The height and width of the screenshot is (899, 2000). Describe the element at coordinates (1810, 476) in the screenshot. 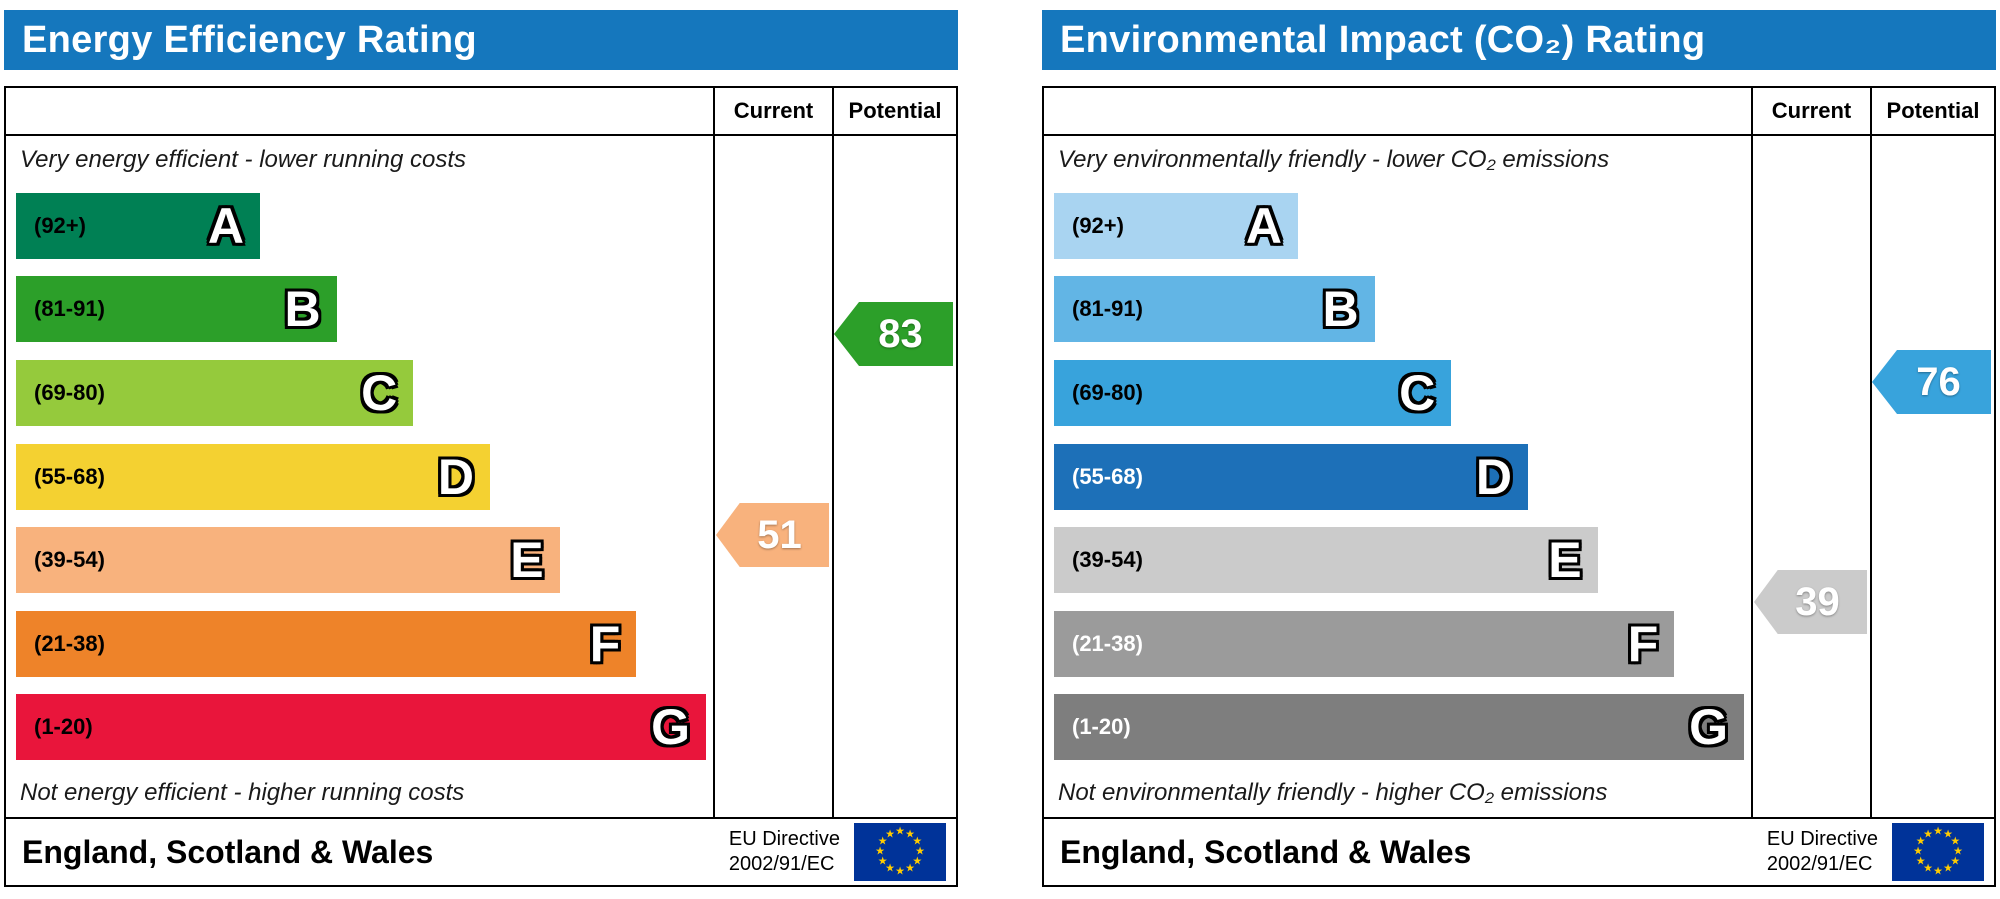

I see `current-column: 39` at that location.